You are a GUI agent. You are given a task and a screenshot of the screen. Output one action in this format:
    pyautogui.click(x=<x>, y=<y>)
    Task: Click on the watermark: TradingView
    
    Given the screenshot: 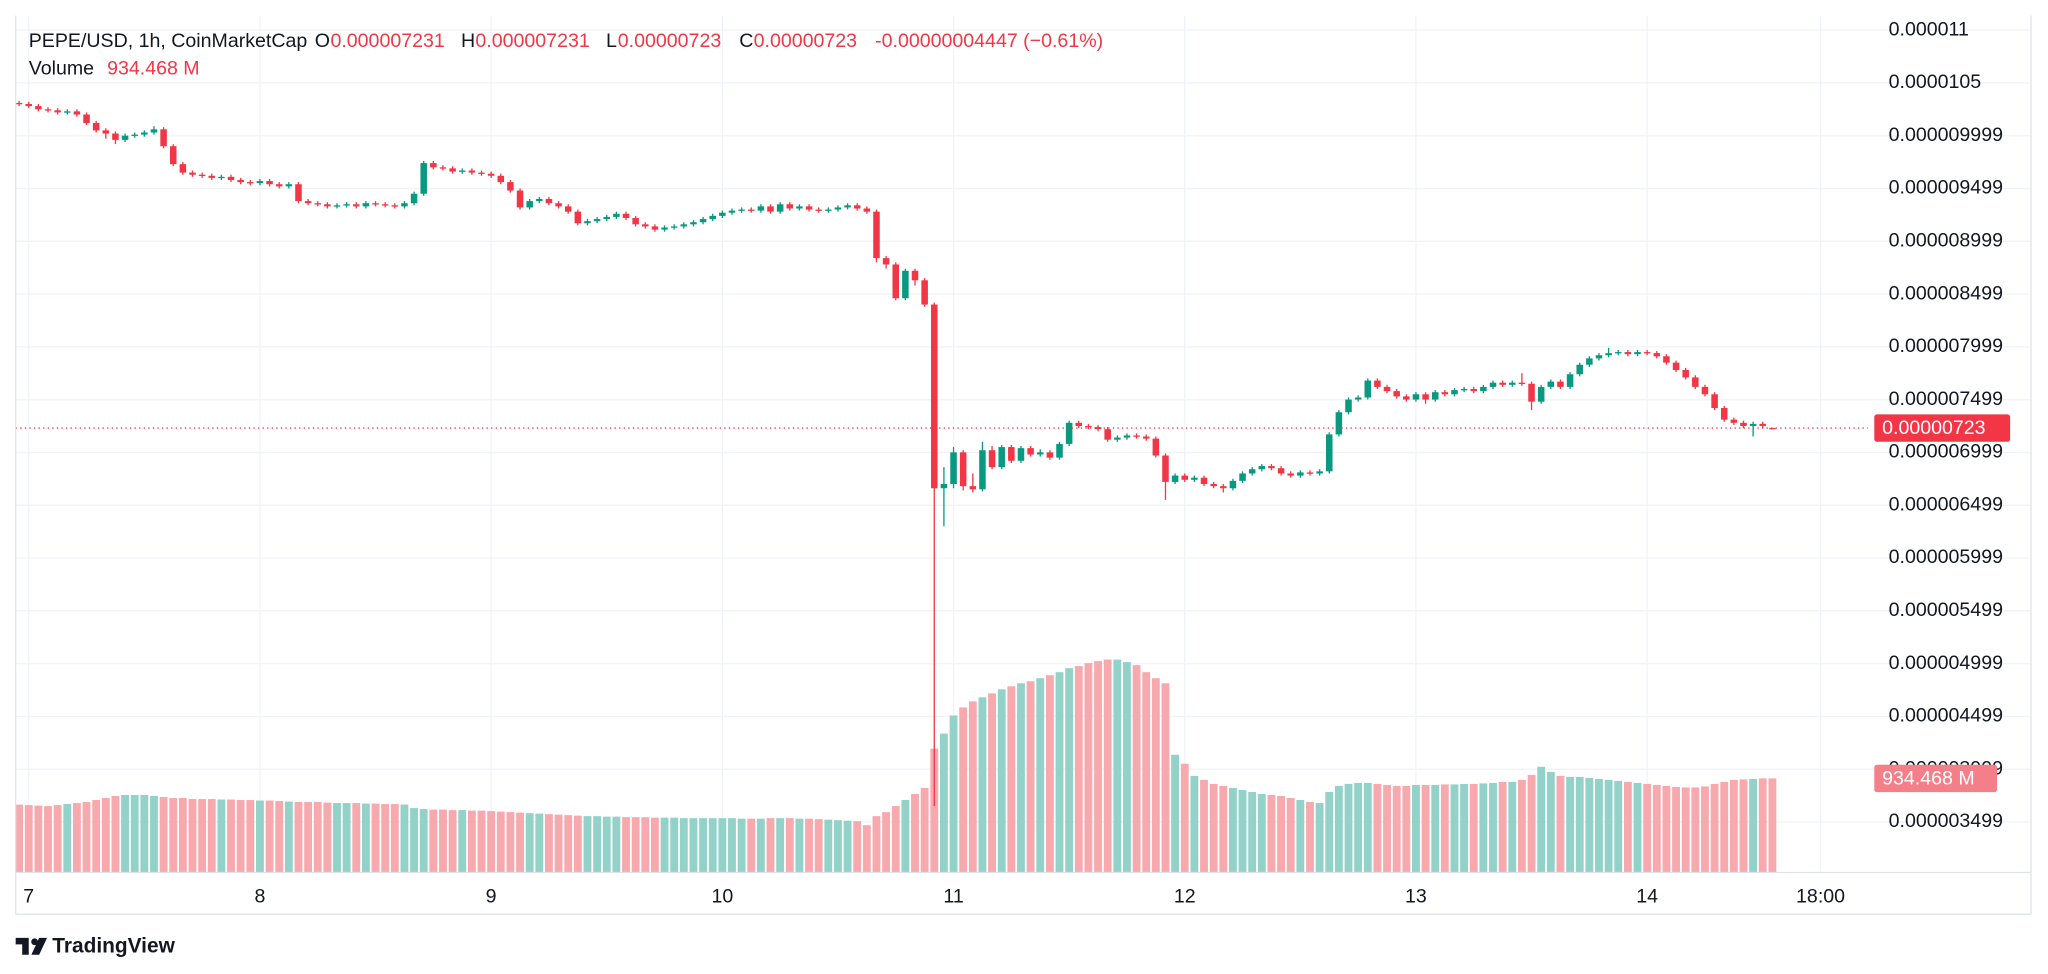 What is the action you would take?
    pyautogui.click(x=95, y=945)
    